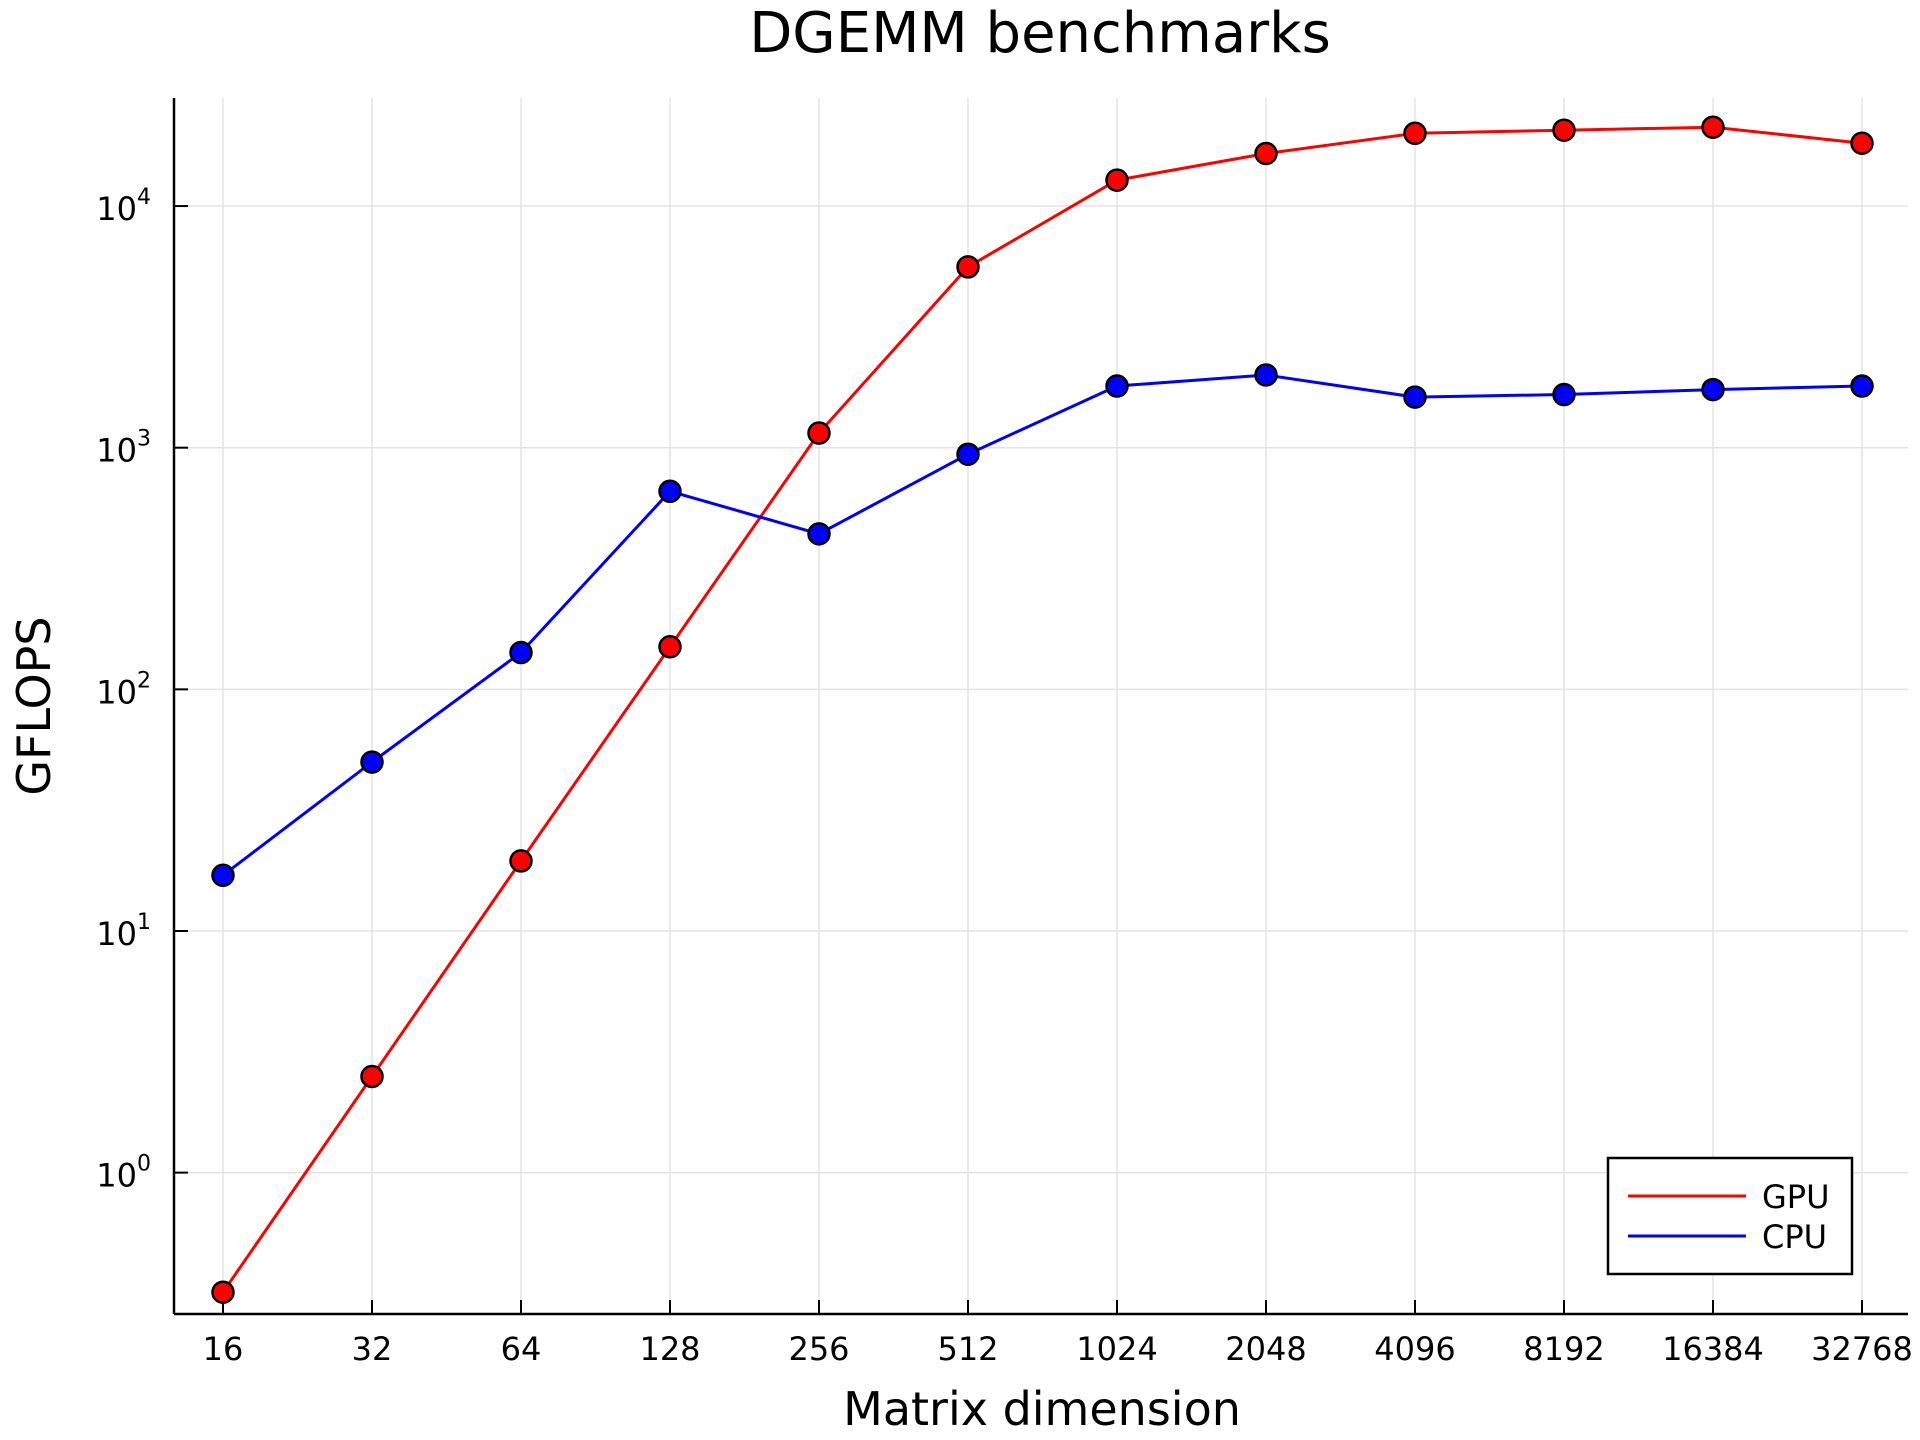 The height and width of the screenshot is (1440, 1920). I want to click on x-axis-label: Matrix dimension, so click(1042, 1409).